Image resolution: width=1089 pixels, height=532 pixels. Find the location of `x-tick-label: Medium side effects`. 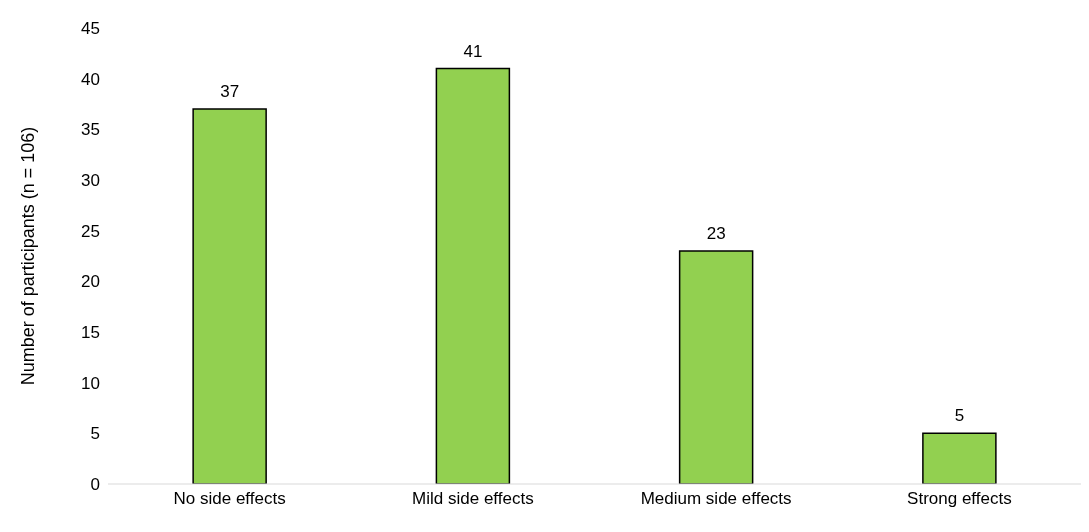

x-tick-label: Medium side effects is located at coordinates (716, 499).